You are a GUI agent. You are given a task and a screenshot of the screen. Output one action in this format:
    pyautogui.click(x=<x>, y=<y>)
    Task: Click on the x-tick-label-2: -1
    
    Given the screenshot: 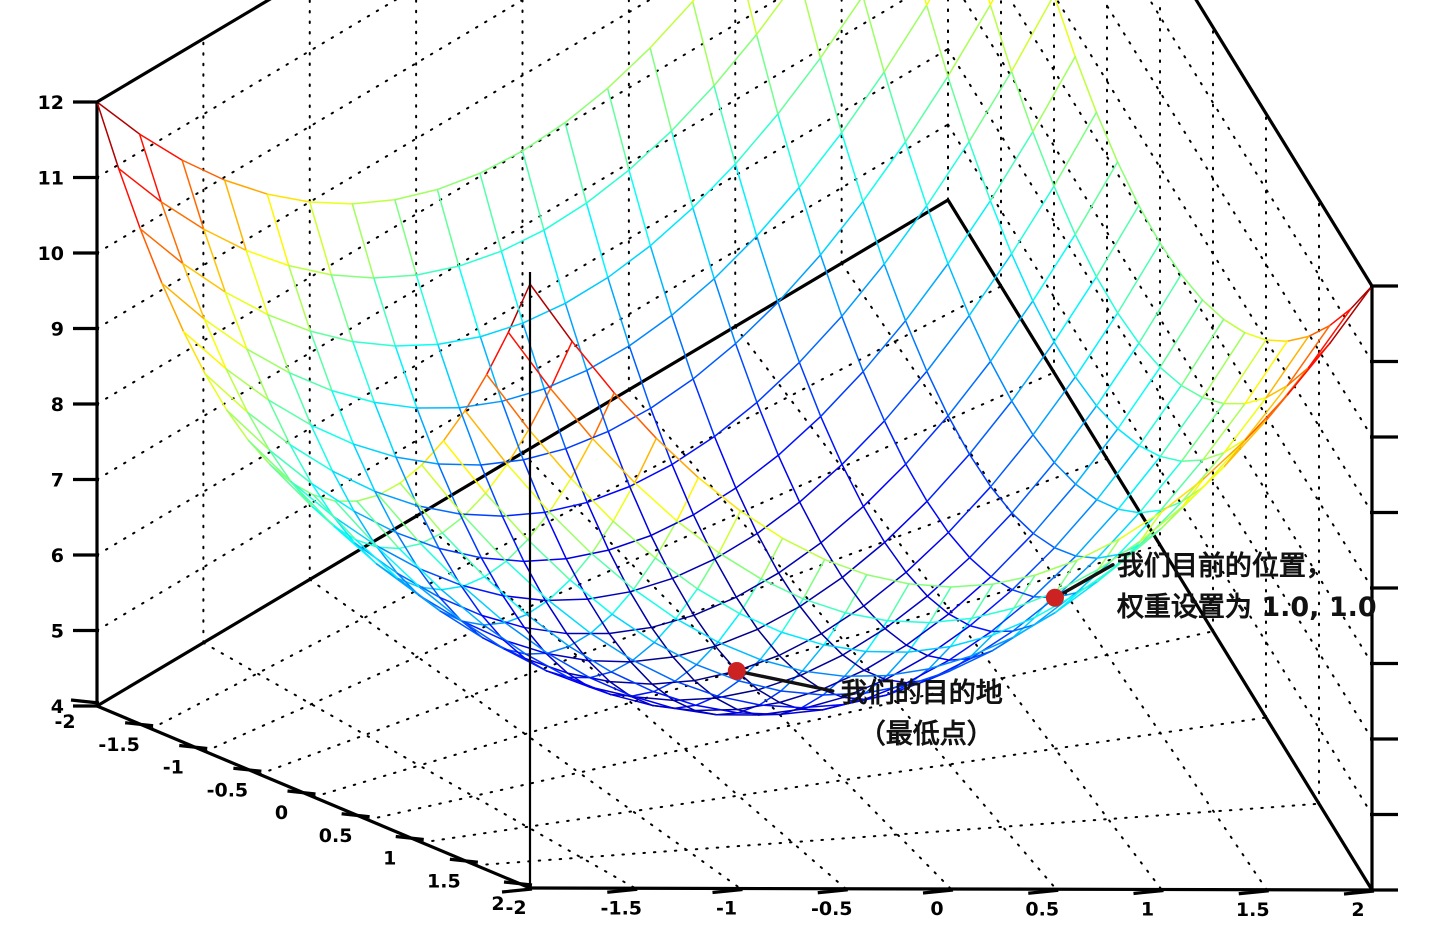 What is the action you would take?
    pyautogui.click(x=173, y=768)
    